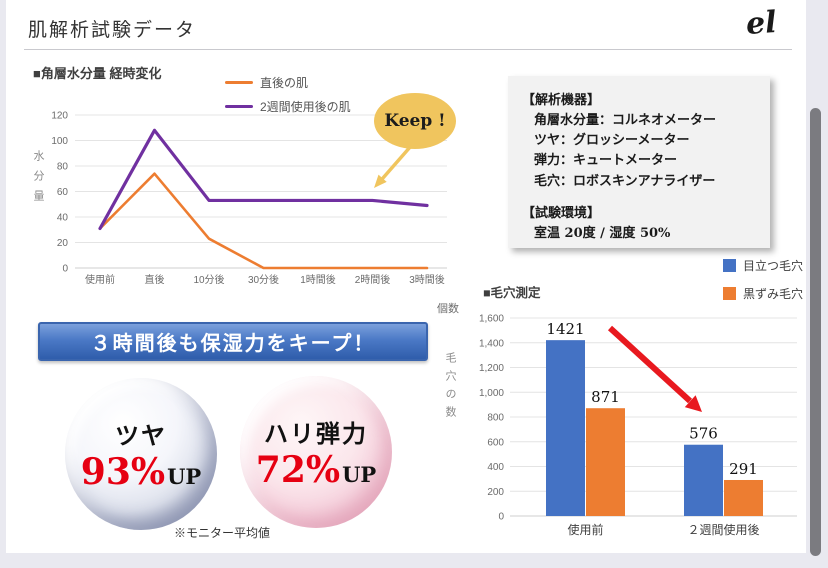 Image resolution: width=828 pixels, height=568 pixels. Describe the element at coordinates (38, 180) in the screenshot. I see `line-chart-y-axis-label: 水分量` at that location.